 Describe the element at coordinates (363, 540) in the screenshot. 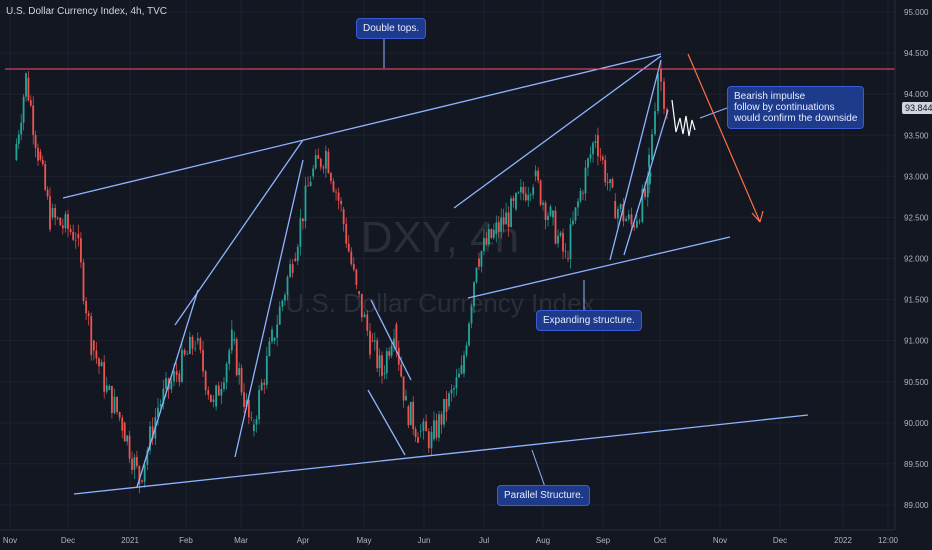

I see `x-tick-label: May` at that location.